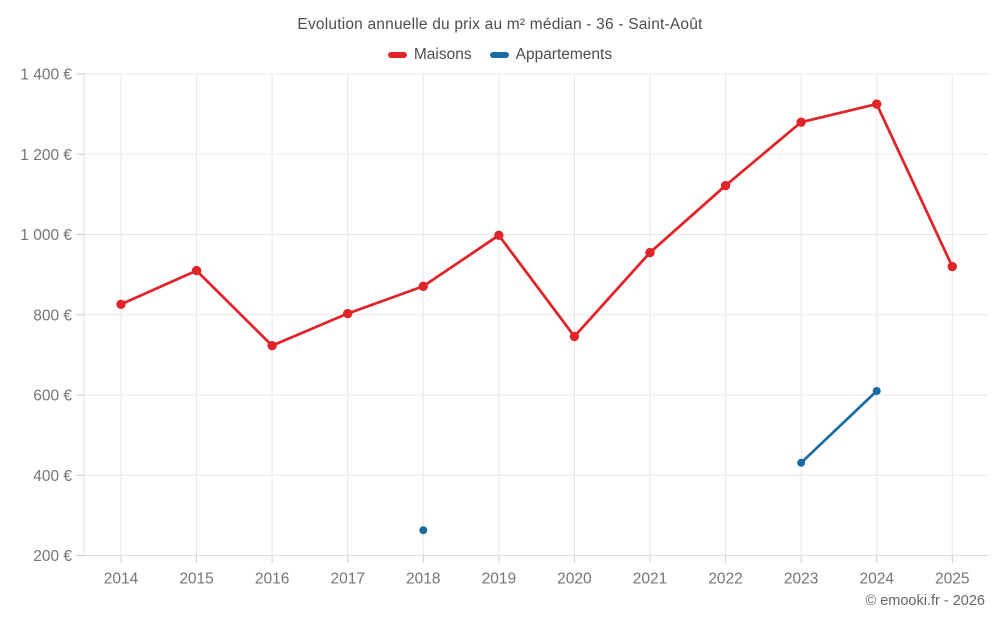 The width and height of the screenshot is (1000, 625). Describe the element at coordinates (574, 579) in the screenshot. I see `x-axis-label: 2020` at that location.